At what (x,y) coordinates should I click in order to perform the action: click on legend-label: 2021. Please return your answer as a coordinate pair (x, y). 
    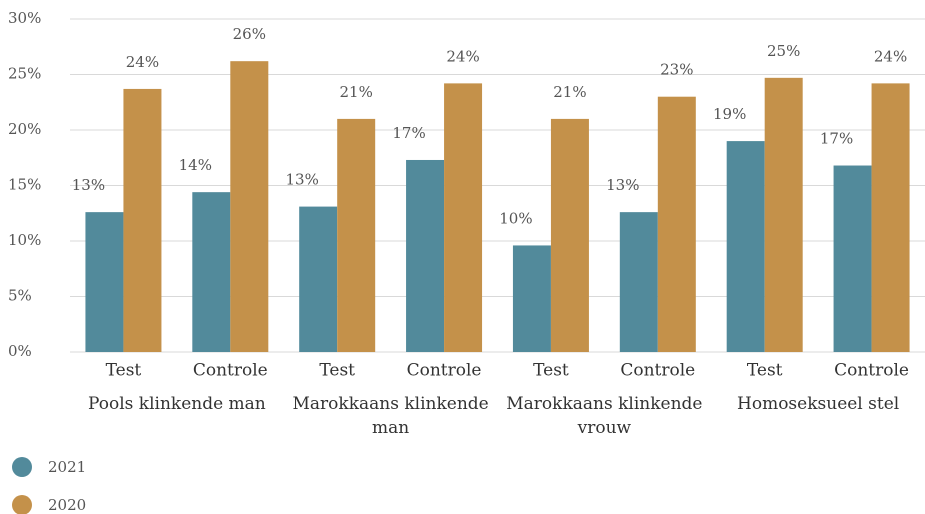
    Looking at the image, I should click on (67, 467).